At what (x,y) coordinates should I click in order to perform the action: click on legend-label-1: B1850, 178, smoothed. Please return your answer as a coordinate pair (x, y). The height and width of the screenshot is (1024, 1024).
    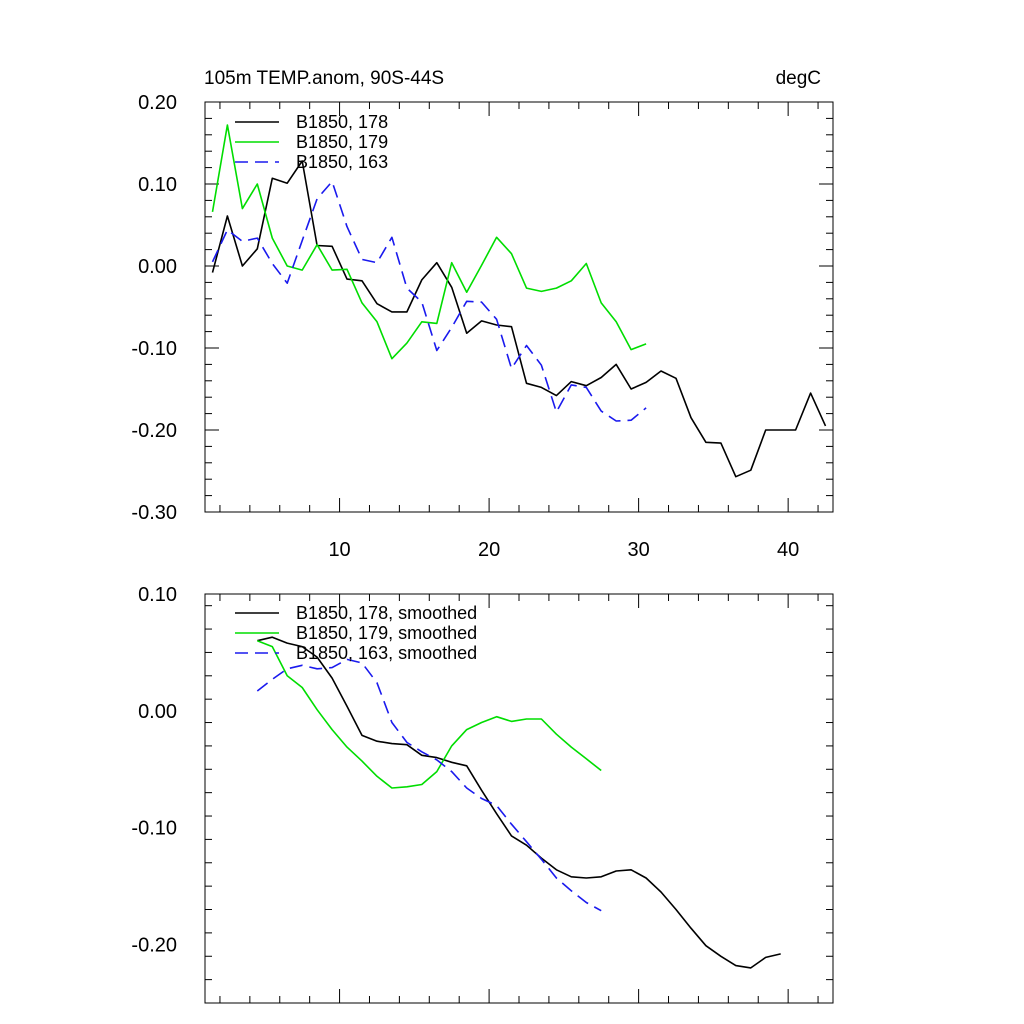
    Looking at the image, I should click on (386, 613).